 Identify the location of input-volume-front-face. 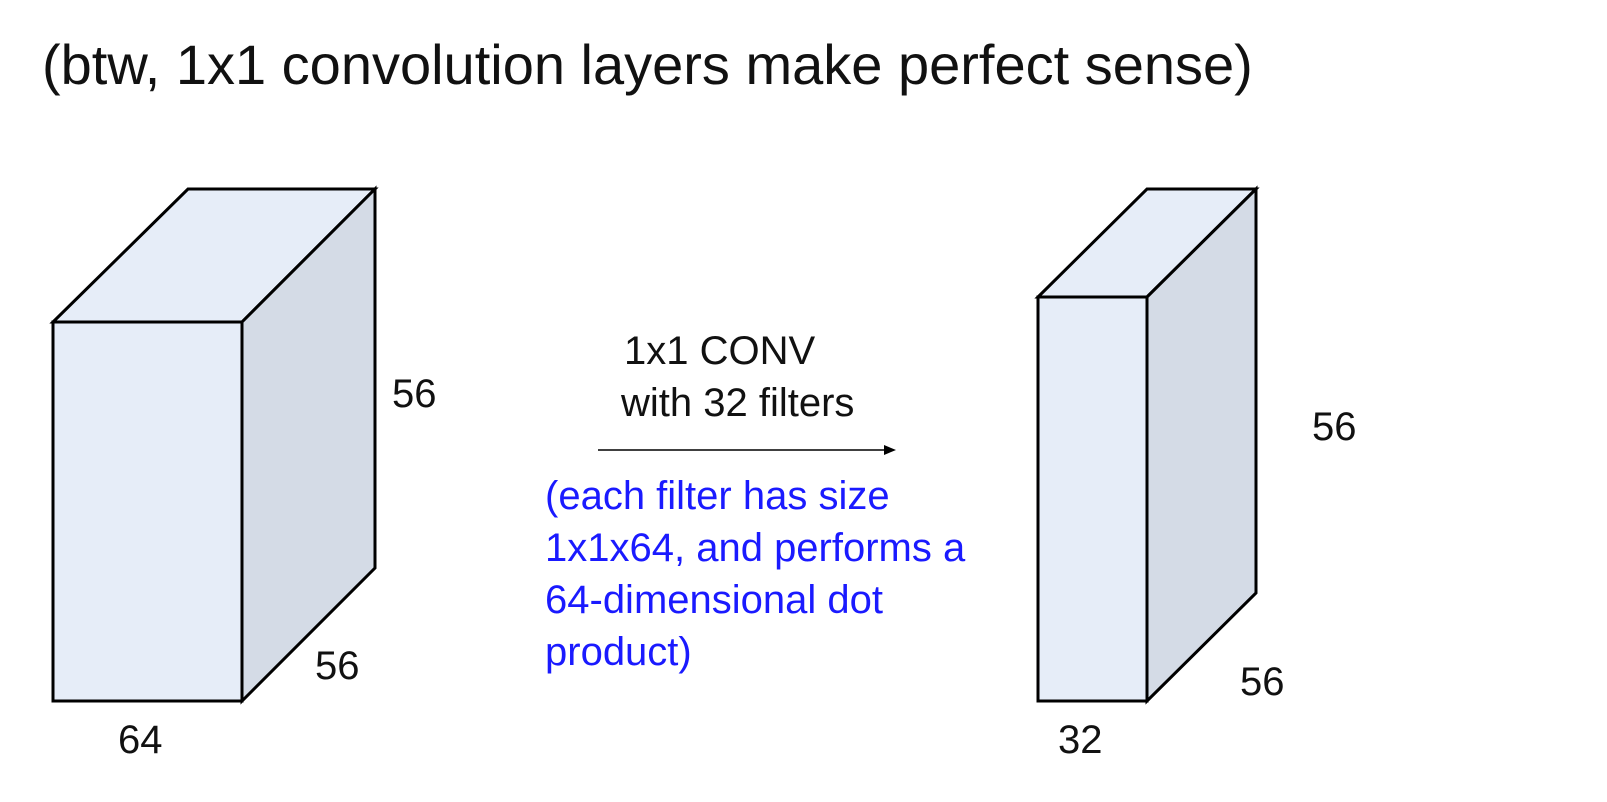
(147, 511).